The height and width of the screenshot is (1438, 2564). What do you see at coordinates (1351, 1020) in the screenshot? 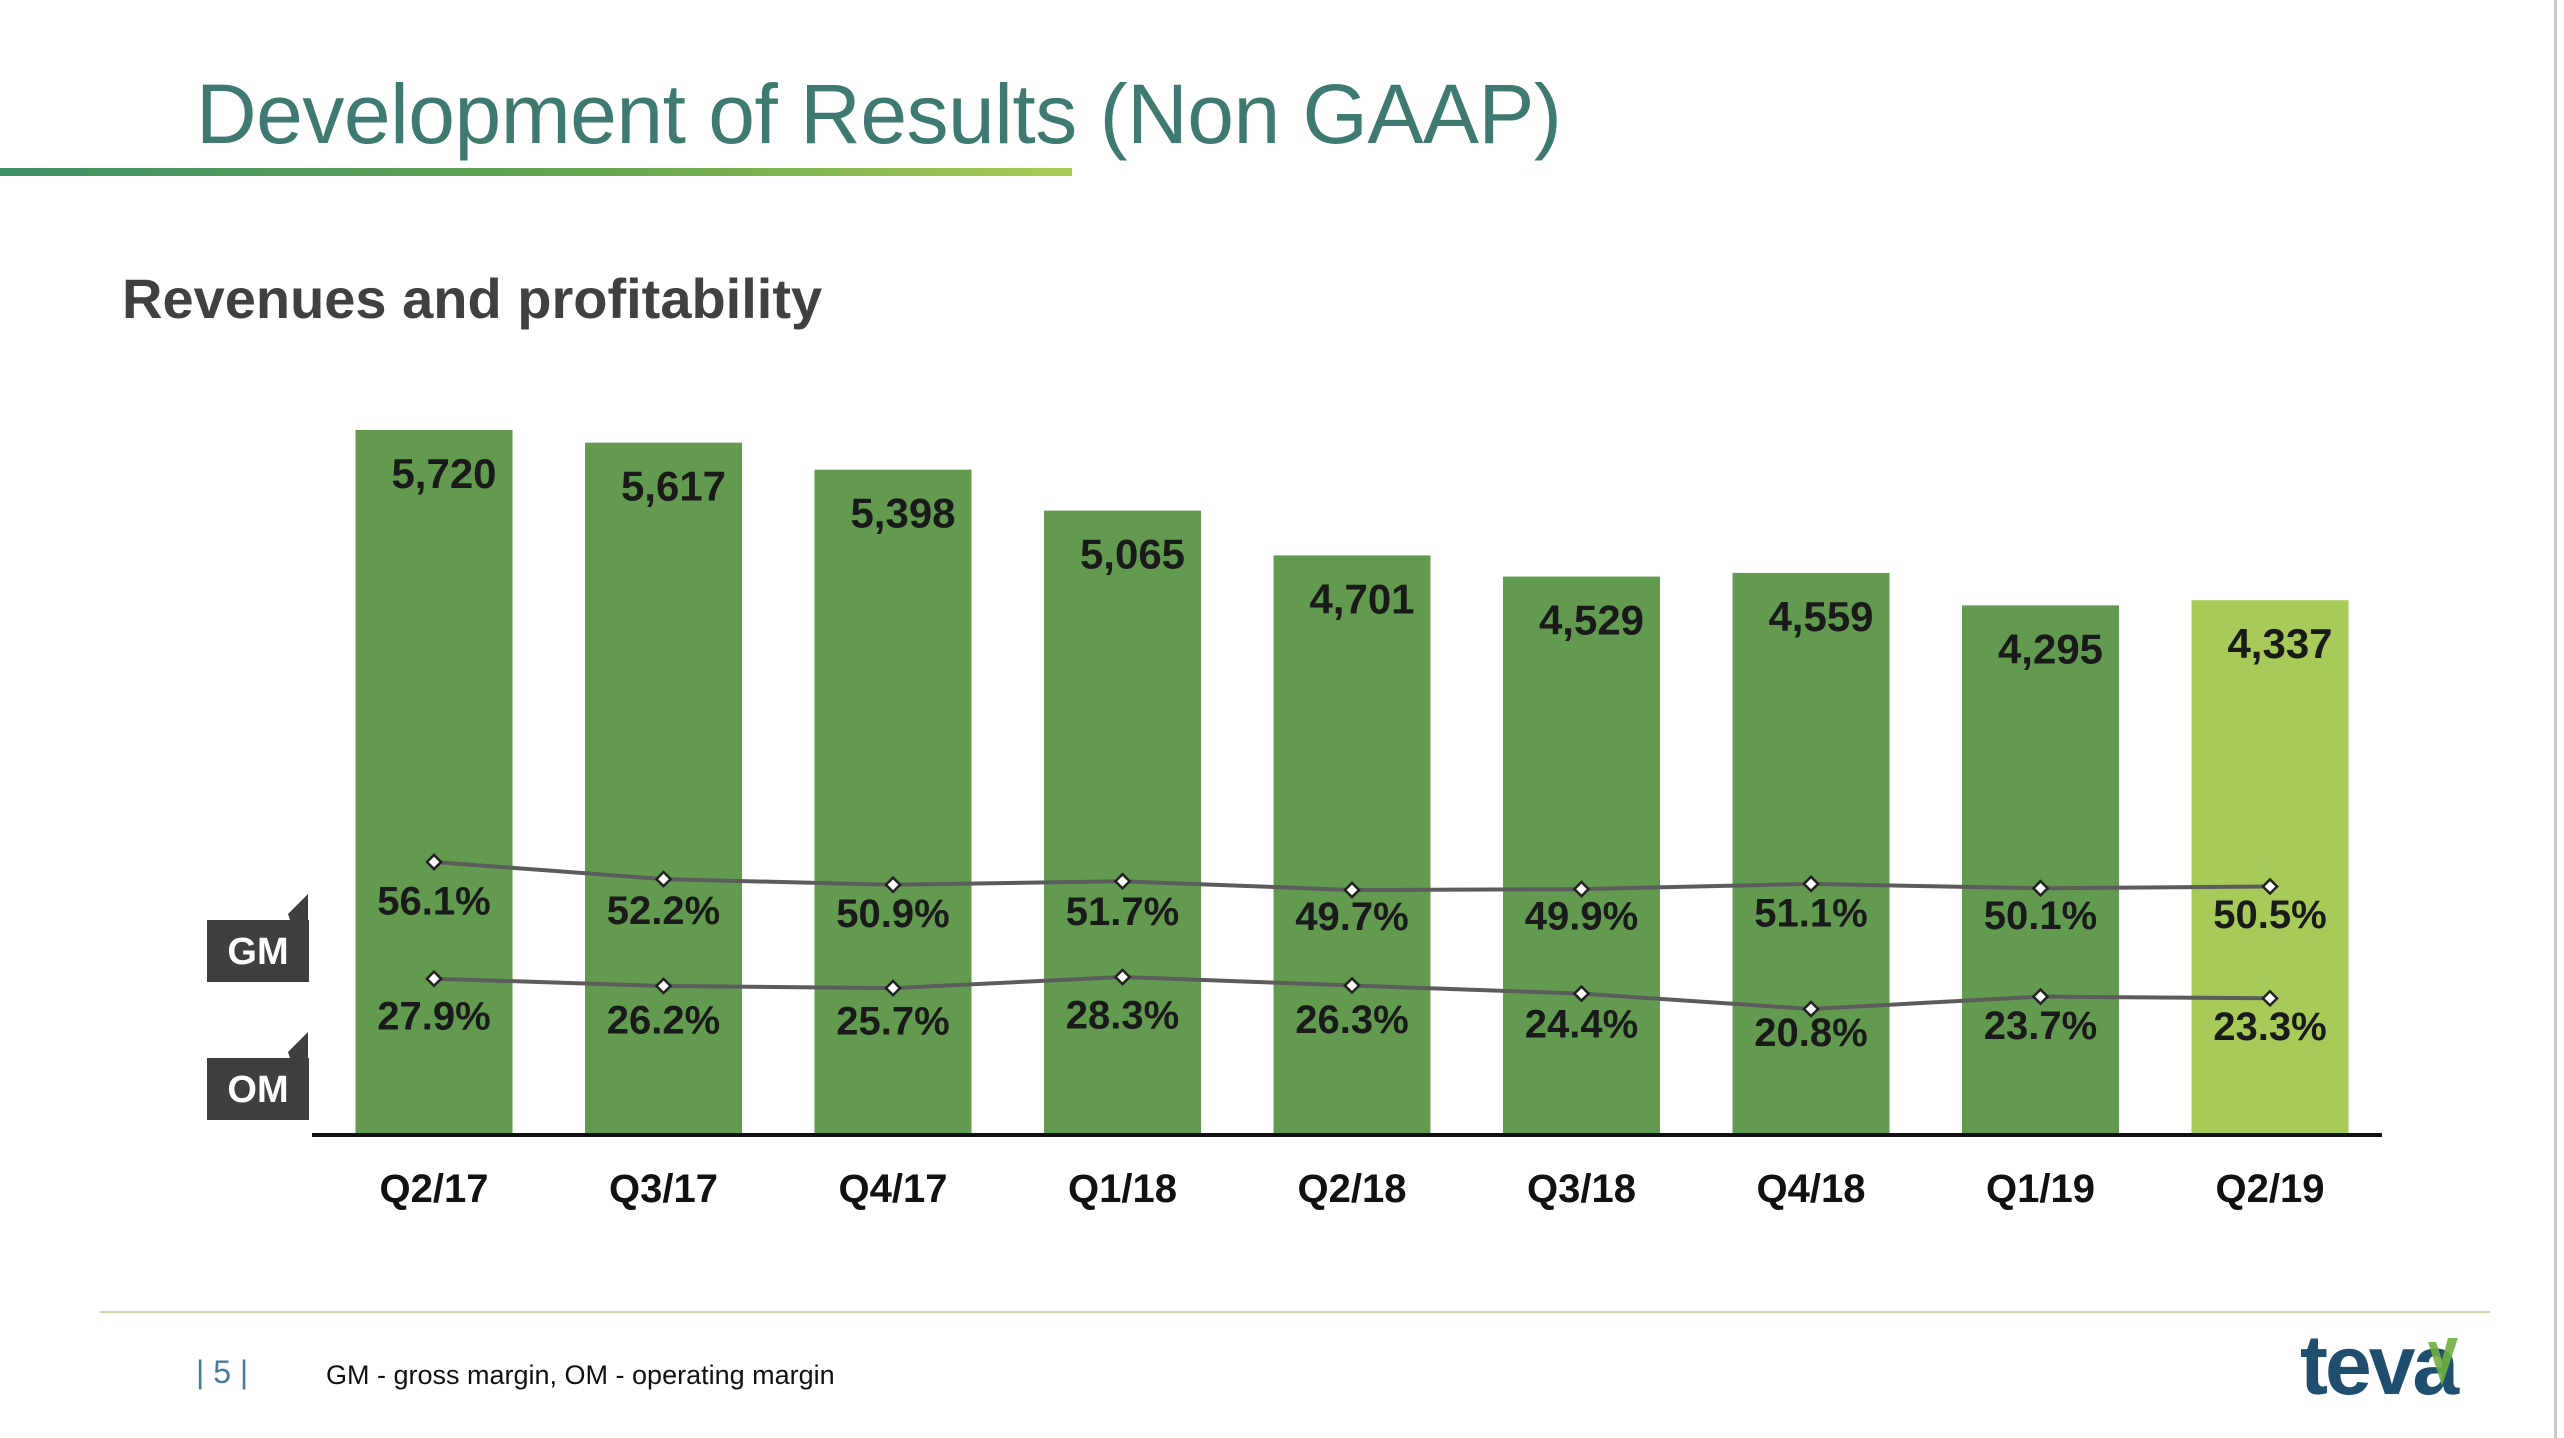
I see `om-value-label: 26.3%` at bounding box center [1351, 1020].